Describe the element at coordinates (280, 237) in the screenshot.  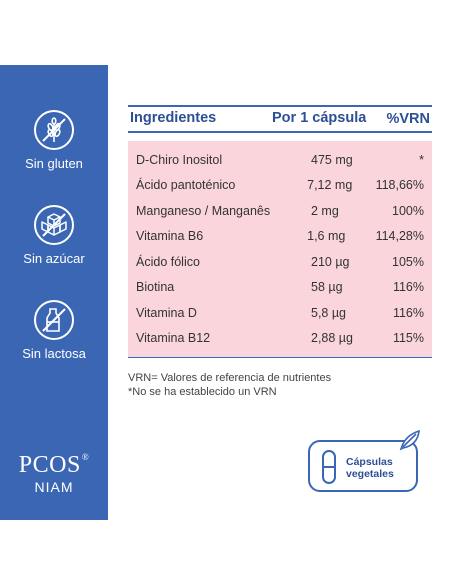
I see `table-row: Vitamina B6 1,6 mg 114,28%` at that location.